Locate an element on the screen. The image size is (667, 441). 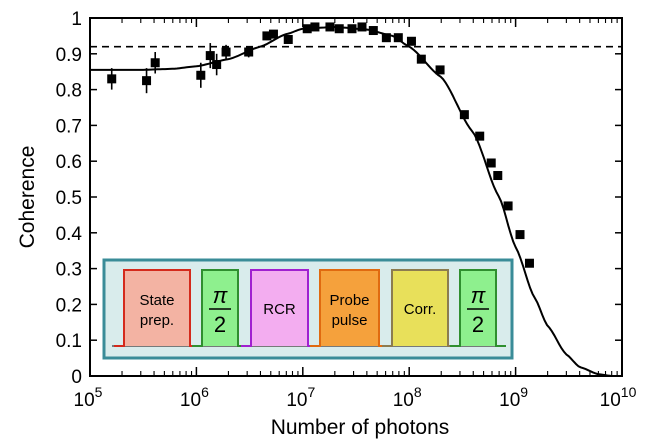
x-axis-title: Number of photons is located at coordinates (360, 427).